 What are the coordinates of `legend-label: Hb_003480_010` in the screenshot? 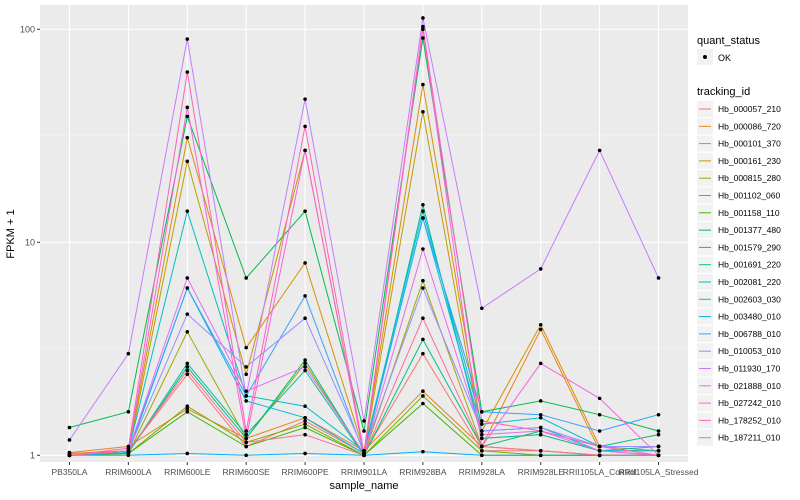 It's located at (749, 317).